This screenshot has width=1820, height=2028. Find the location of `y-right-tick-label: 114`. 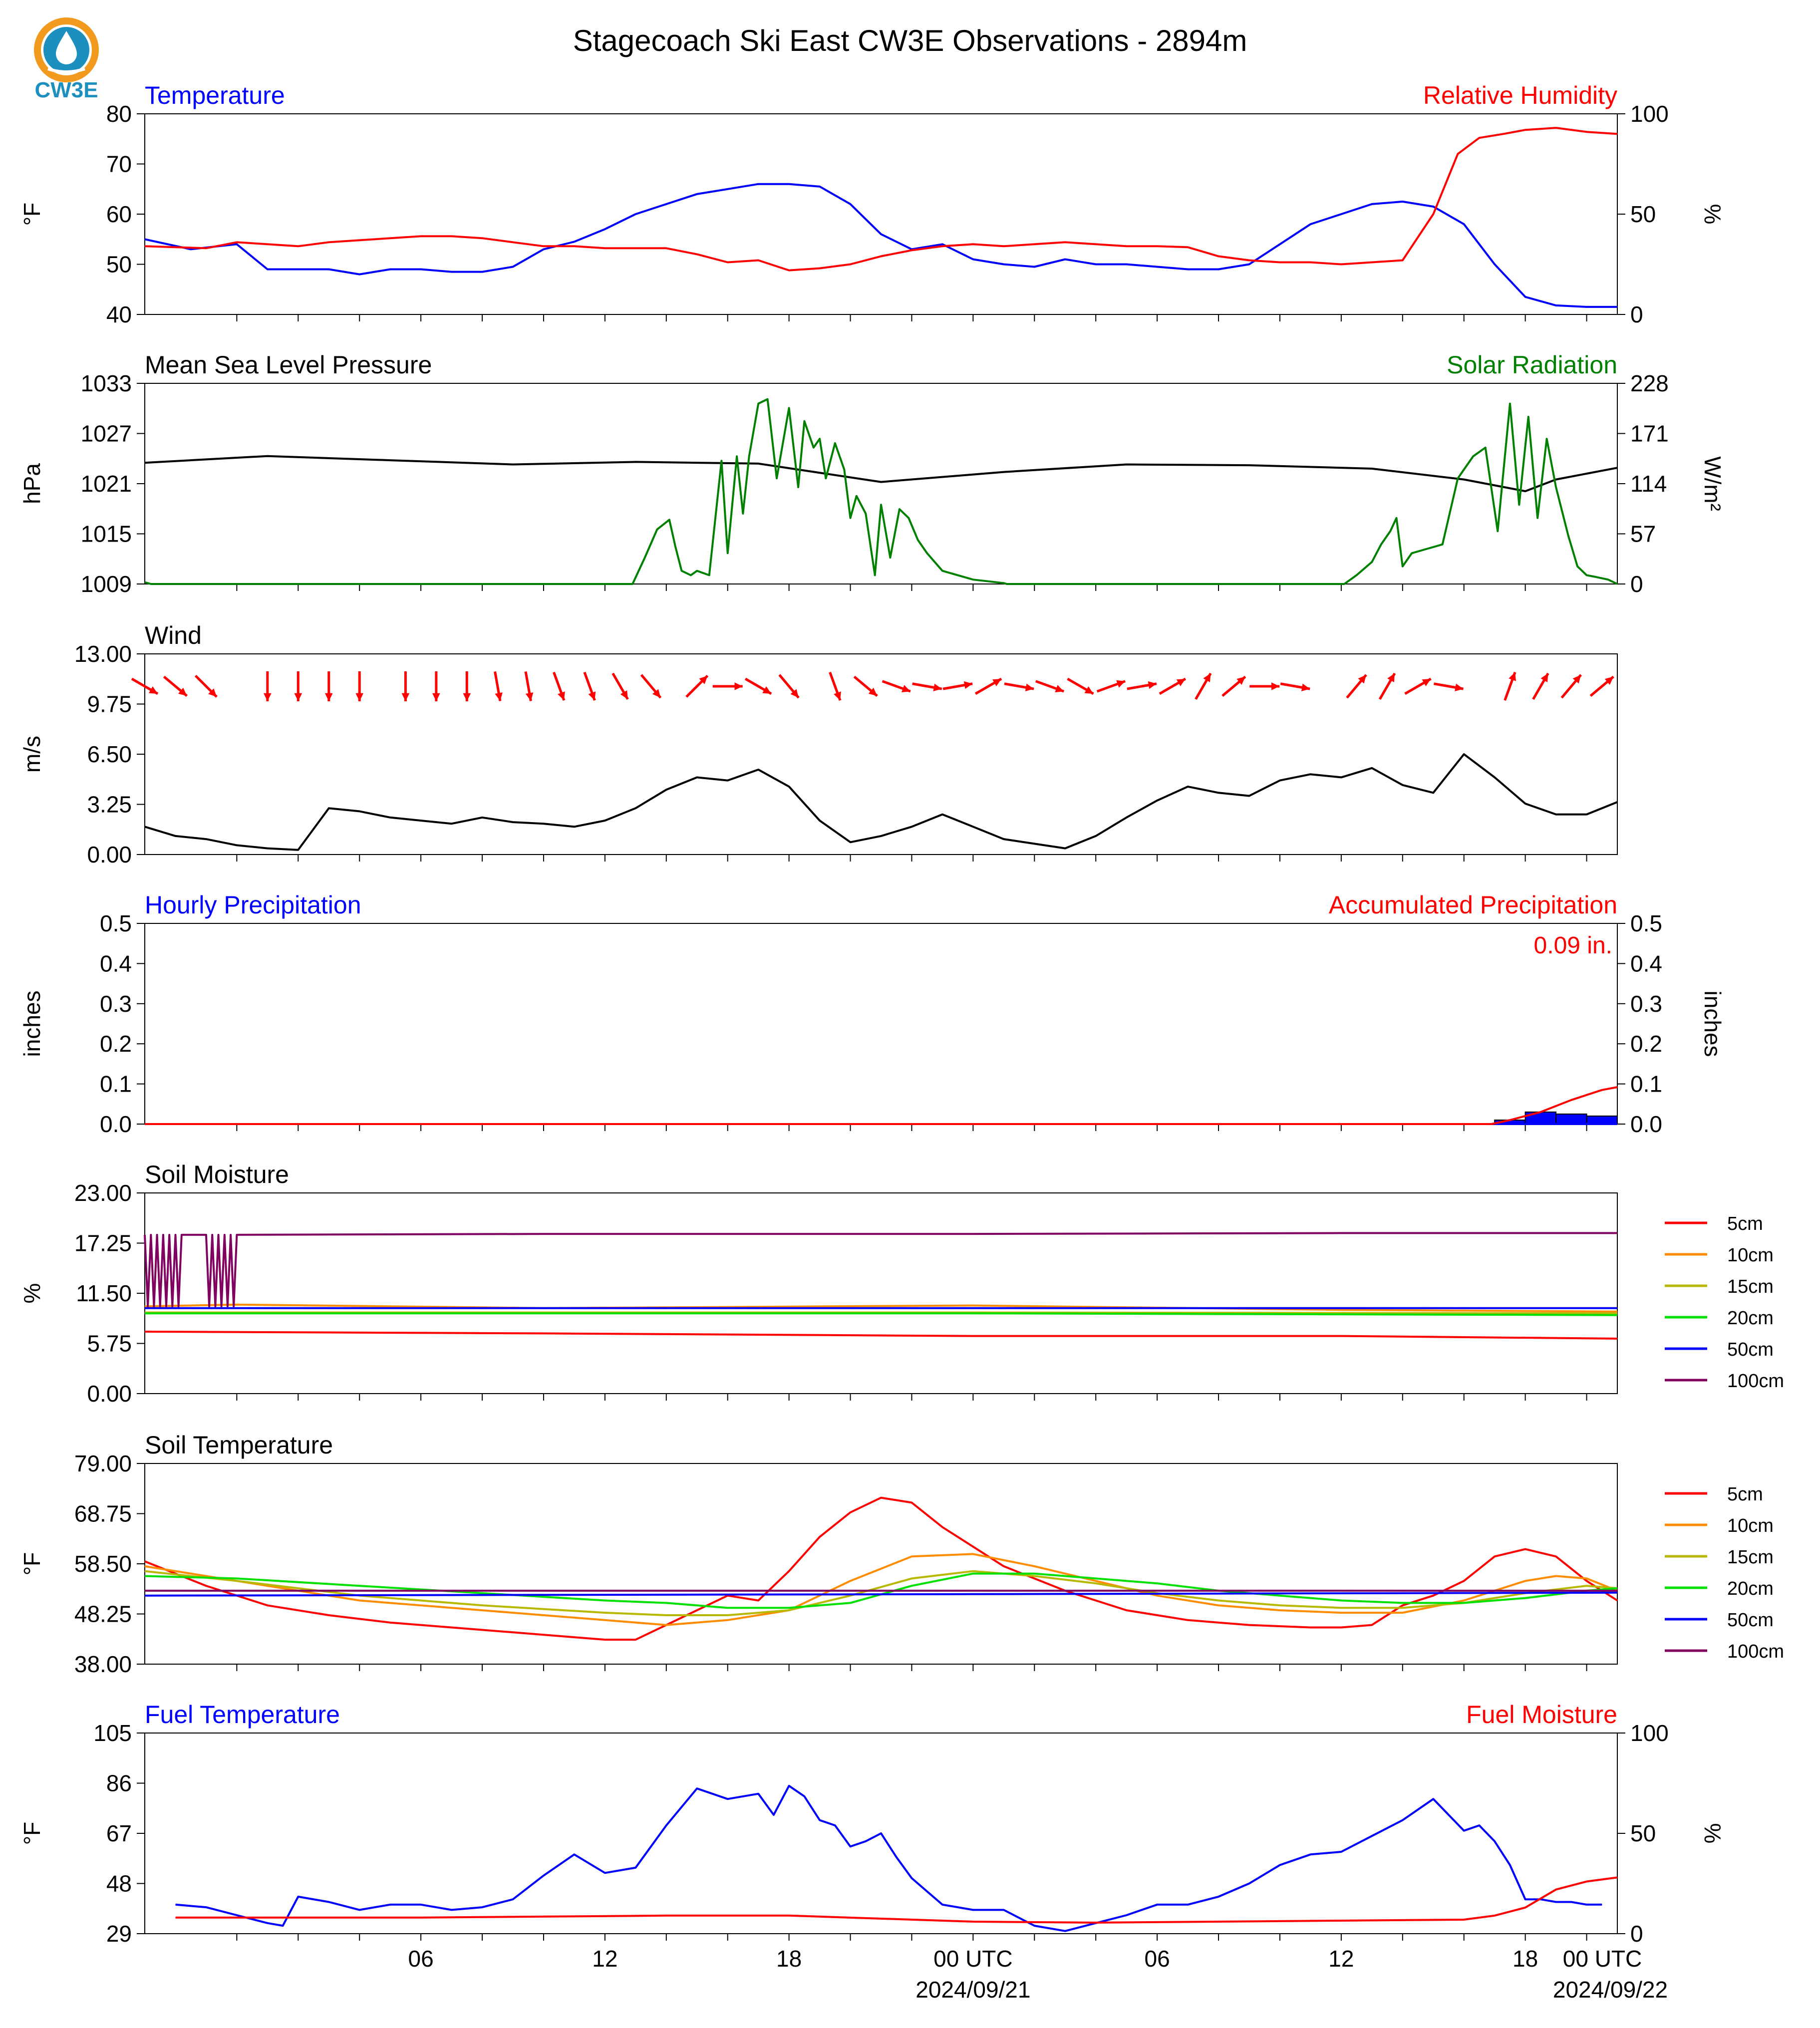

y-right-tick-label: 114 is located at coordinates (1648, 484).